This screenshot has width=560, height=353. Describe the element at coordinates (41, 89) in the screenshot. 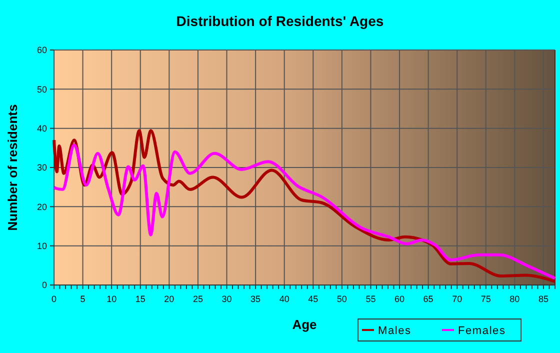

I see `y-tick-label: 50` at that location.